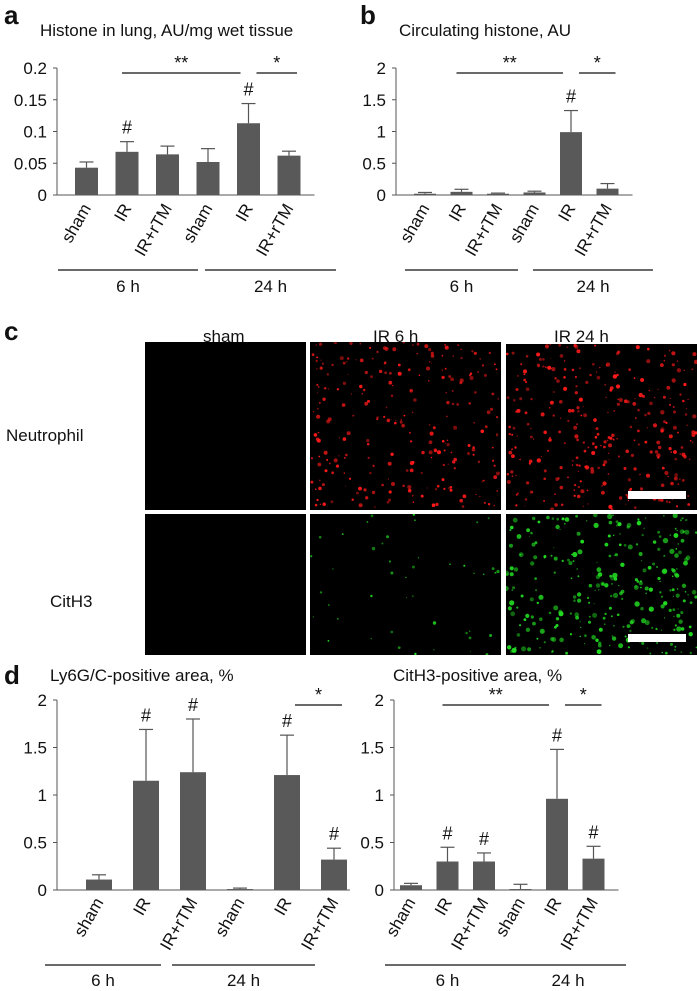 The image size is (697, 991). Describe the element at coordinates (45, 435) in the screenshot. I see `row-label-neutrophil: Neutrophil` at that location.